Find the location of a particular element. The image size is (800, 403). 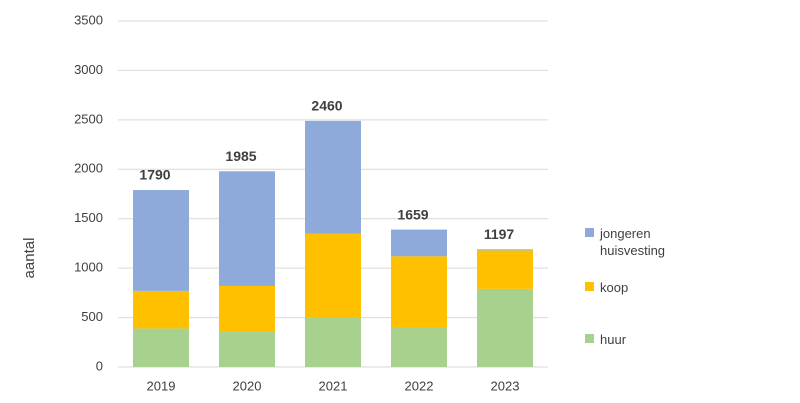

total-label: 1659 is located at coordinates (412, 214).